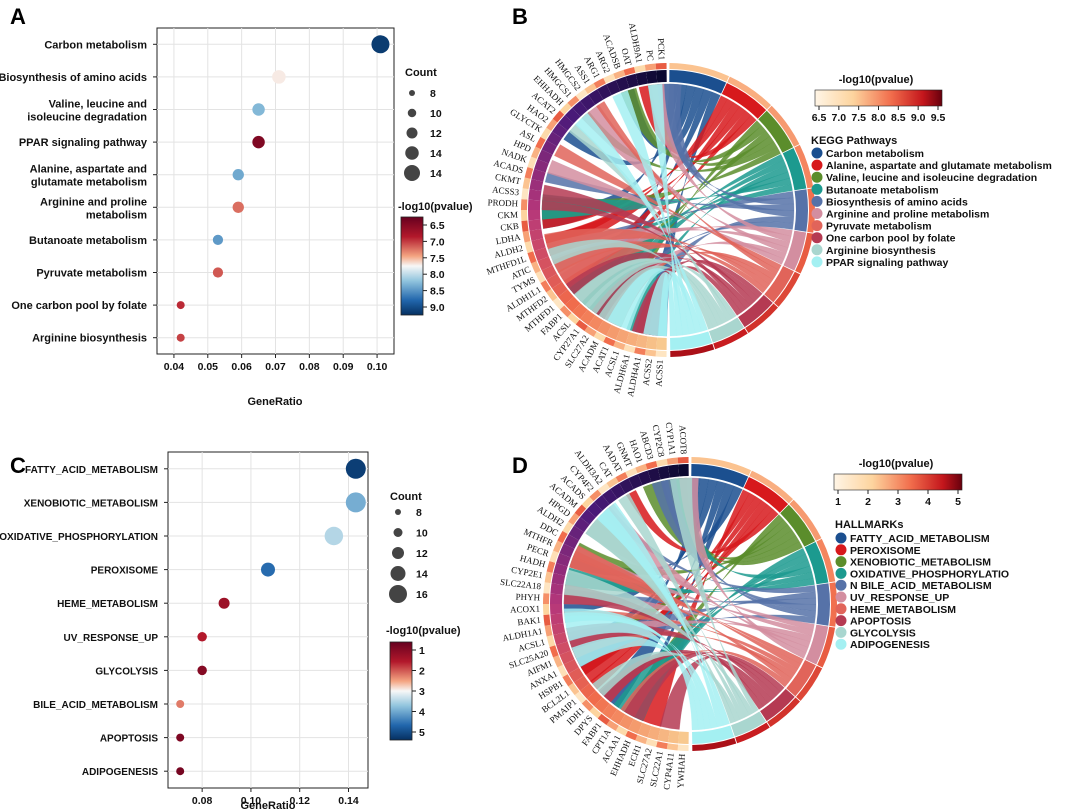  I want to click on gene-label: PHYH, so click(527, 597).